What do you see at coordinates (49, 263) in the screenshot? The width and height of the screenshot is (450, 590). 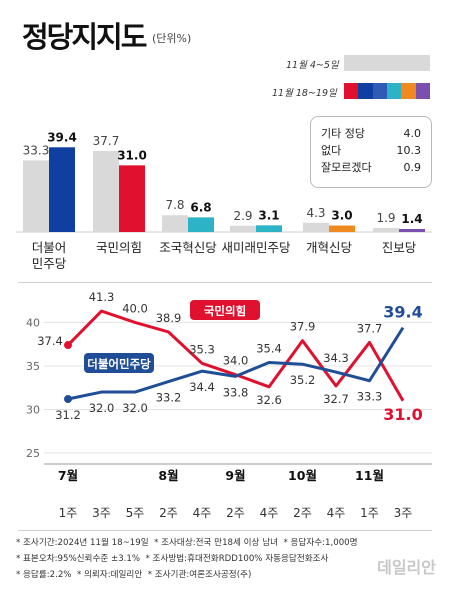 I see `bar-category-label: 민주당` at bounding box center [49, 263].